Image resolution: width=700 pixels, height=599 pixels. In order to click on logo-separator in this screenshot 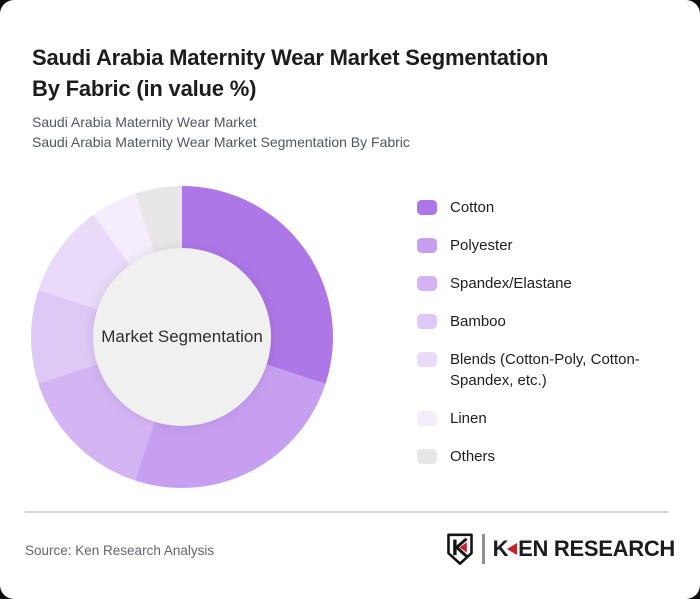, I will do `click(483, 549)`.